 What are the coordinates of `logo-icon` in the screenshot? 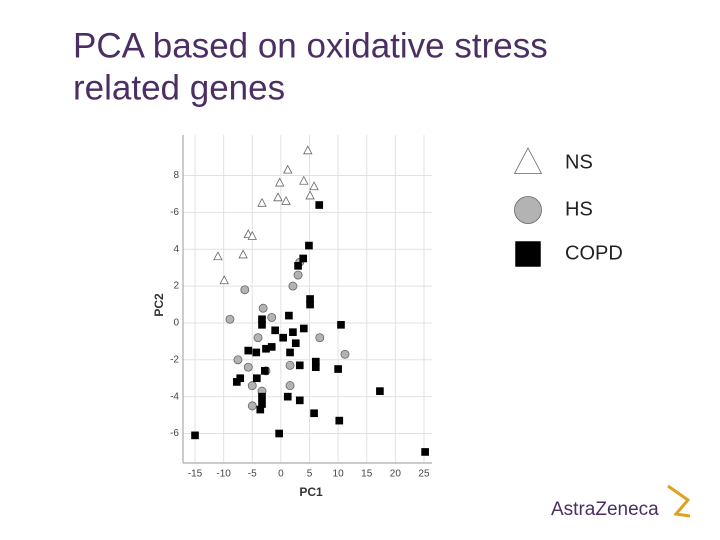 It's located at (679, 501).